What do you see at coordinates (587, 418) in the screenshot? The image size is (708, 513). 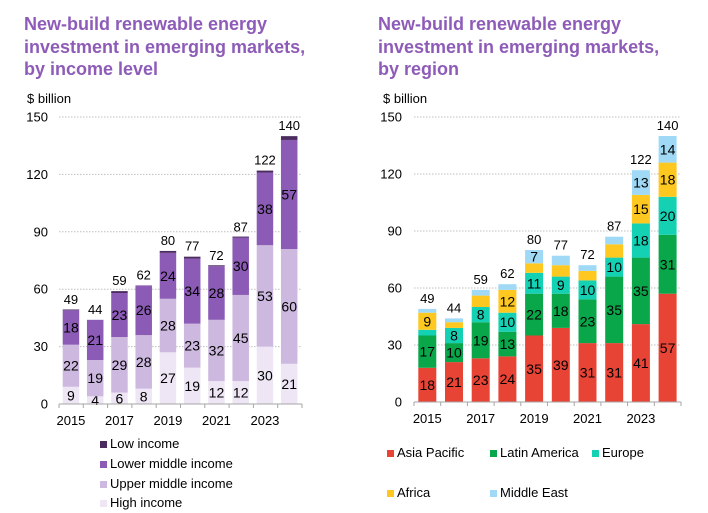 I see `x-tick-label: 2021` at bounding box center [587, 418].